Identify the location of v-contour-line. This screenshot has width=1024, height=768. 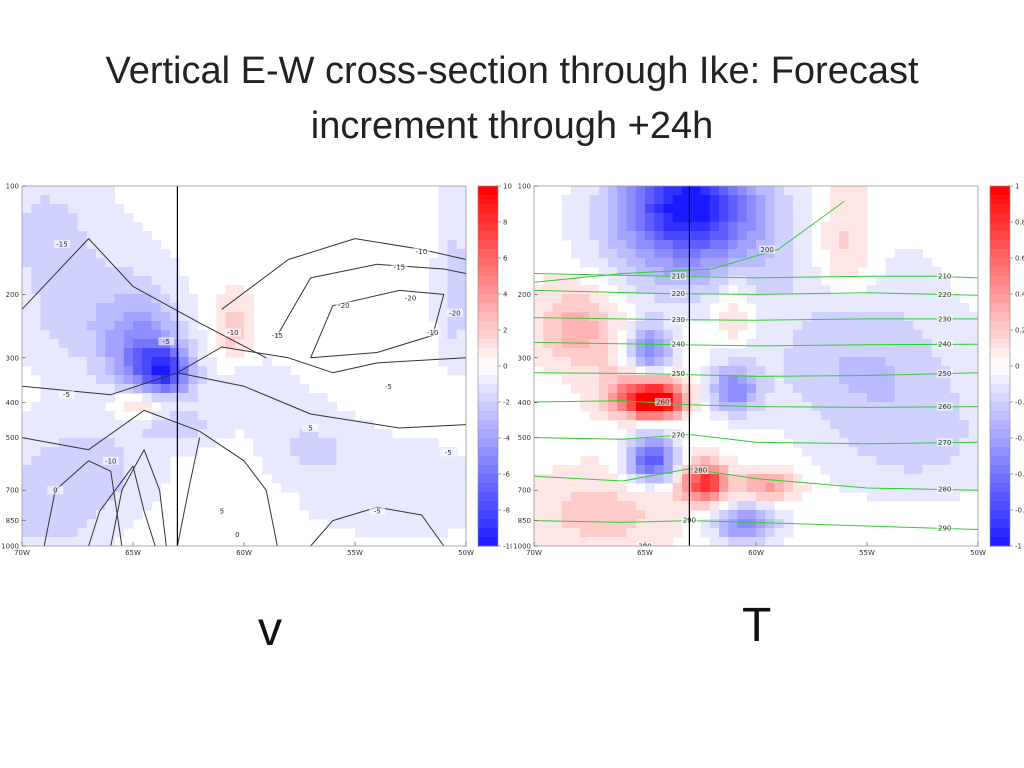
(144, 298).